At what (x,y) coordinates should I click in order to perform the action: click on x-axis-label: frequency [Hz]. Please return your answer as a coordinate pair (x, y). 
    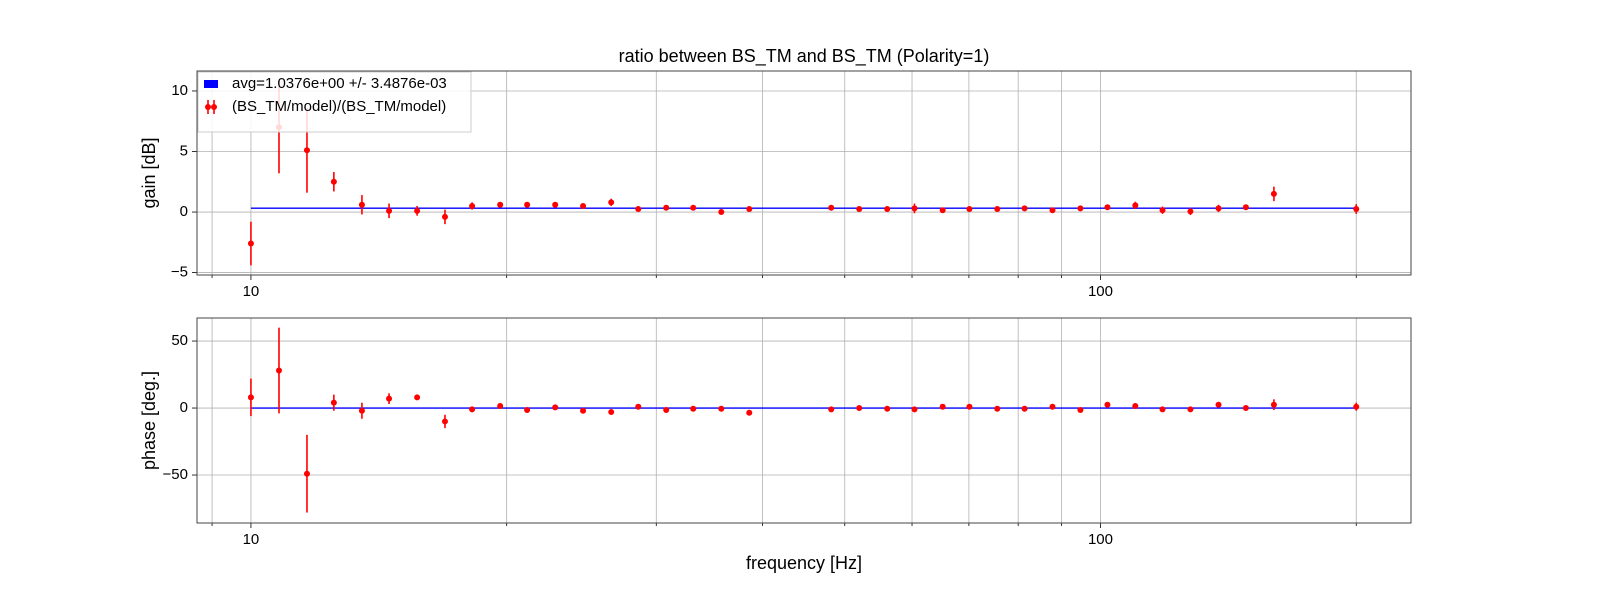
    Looking at the image, I should click on (804, 563).